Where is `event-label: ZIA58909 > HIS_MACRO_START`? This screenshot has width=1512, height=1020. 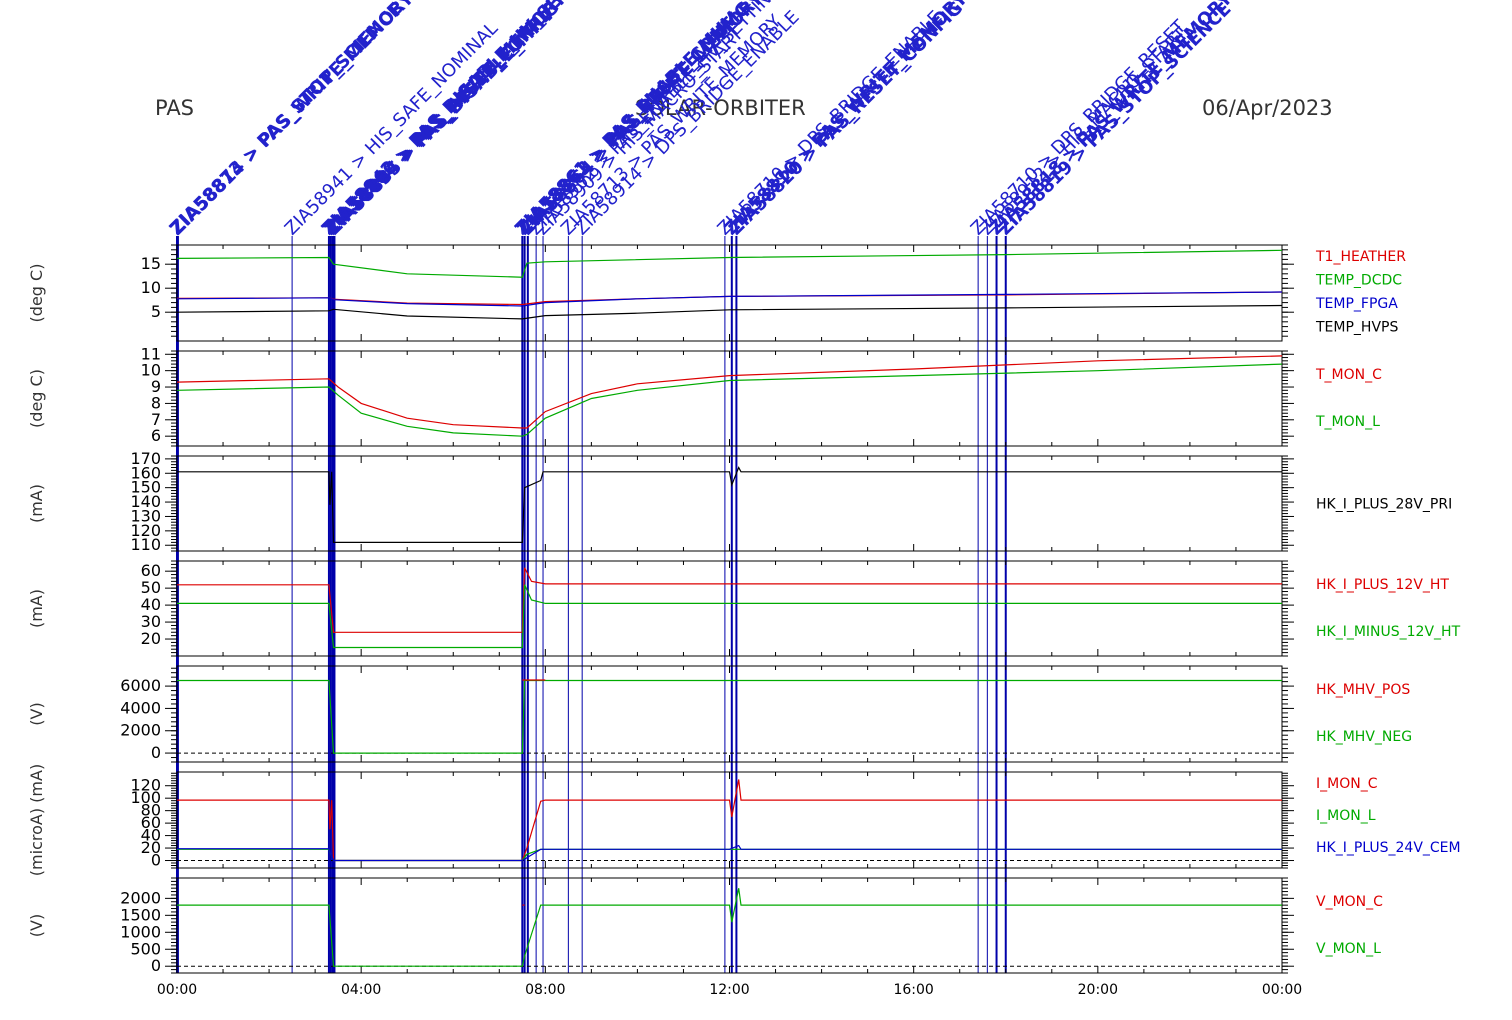
event-label: ZIA58909 > HIS_MACRO_START is located at coordinates (640, 131).